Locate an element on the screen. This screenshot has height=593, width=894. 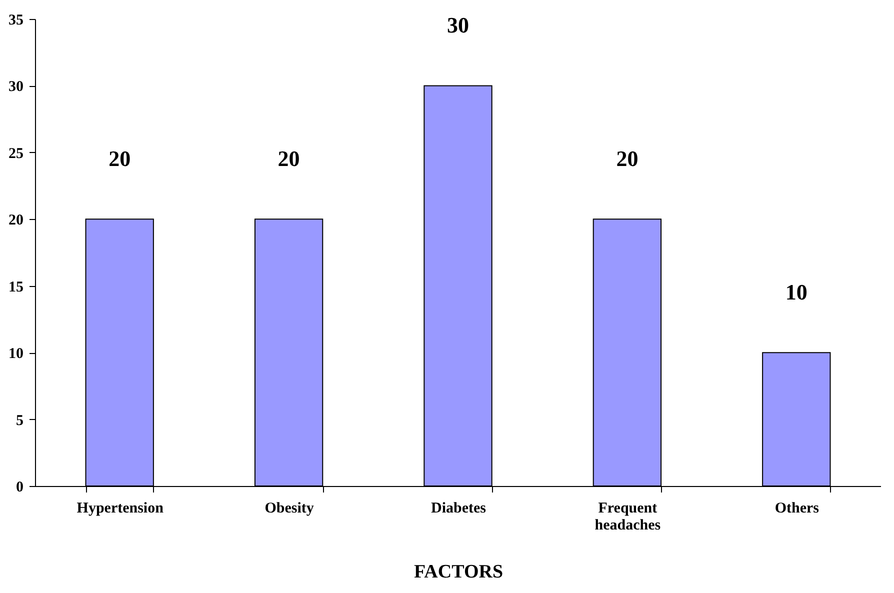
x-tick-label: Obesity is located at coordinates (289, 508).